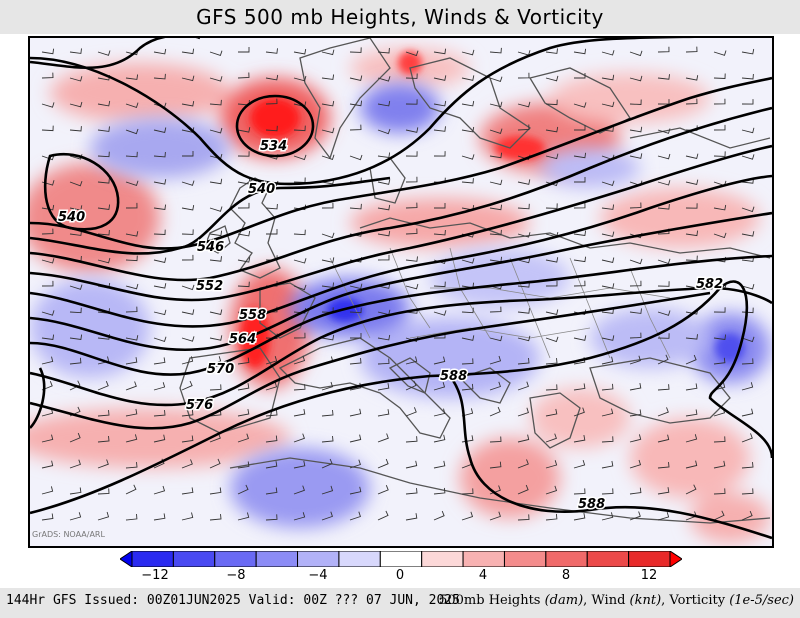  I want to click on colorbar-tick-label: 12, so click(649, 575).